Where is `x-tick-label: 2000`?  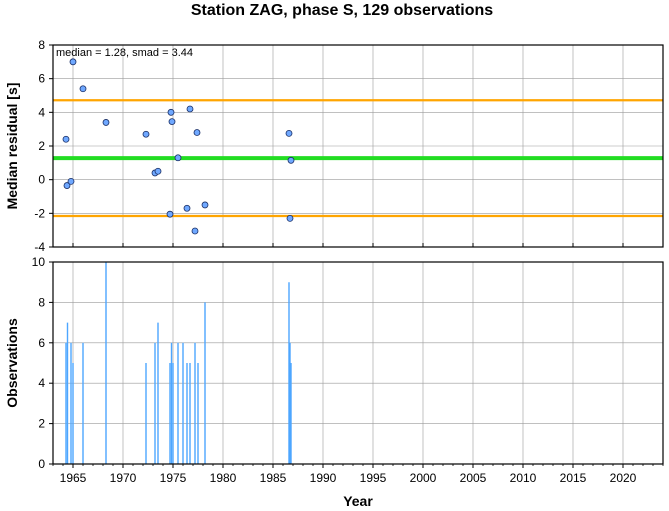
x-tick-label: 2000 is located at coordinates (423, 478).